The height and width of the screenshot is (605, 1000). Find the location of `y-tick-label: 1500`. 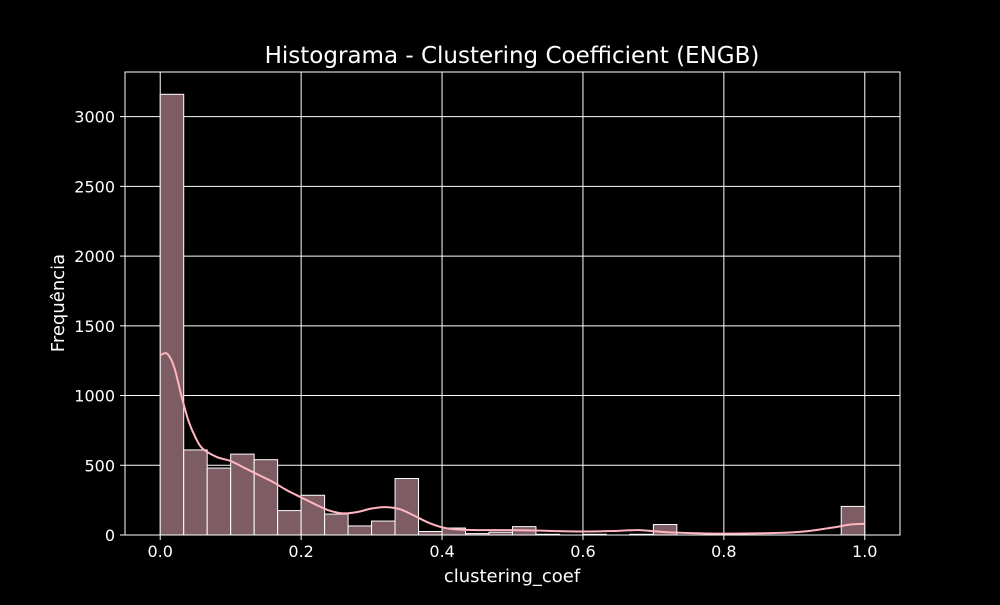

y-tick-label: 1500 is located at coordinates (94, 326).